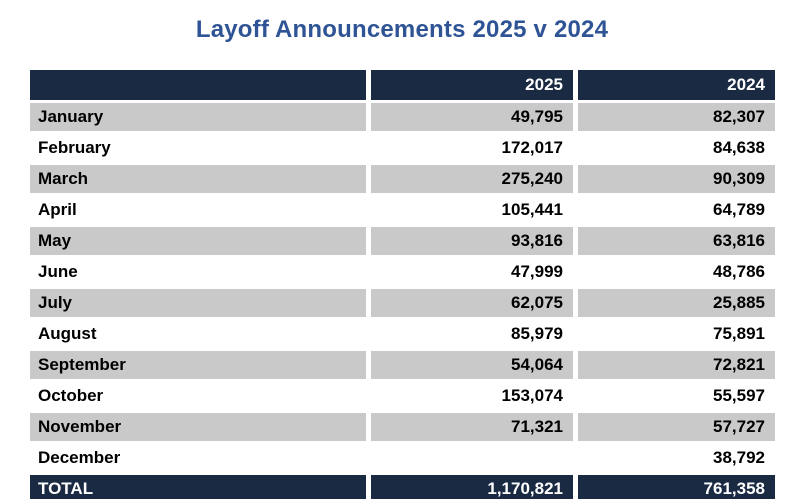  I want to click on table-row-october: October 153,074 55,597, so click(402, 396).